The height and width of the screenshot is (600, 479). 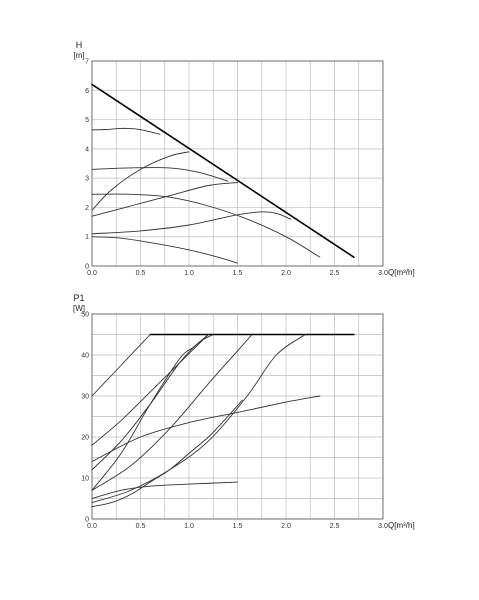 I want to click on y-tick-label: 50, so click(x=85, y=315).